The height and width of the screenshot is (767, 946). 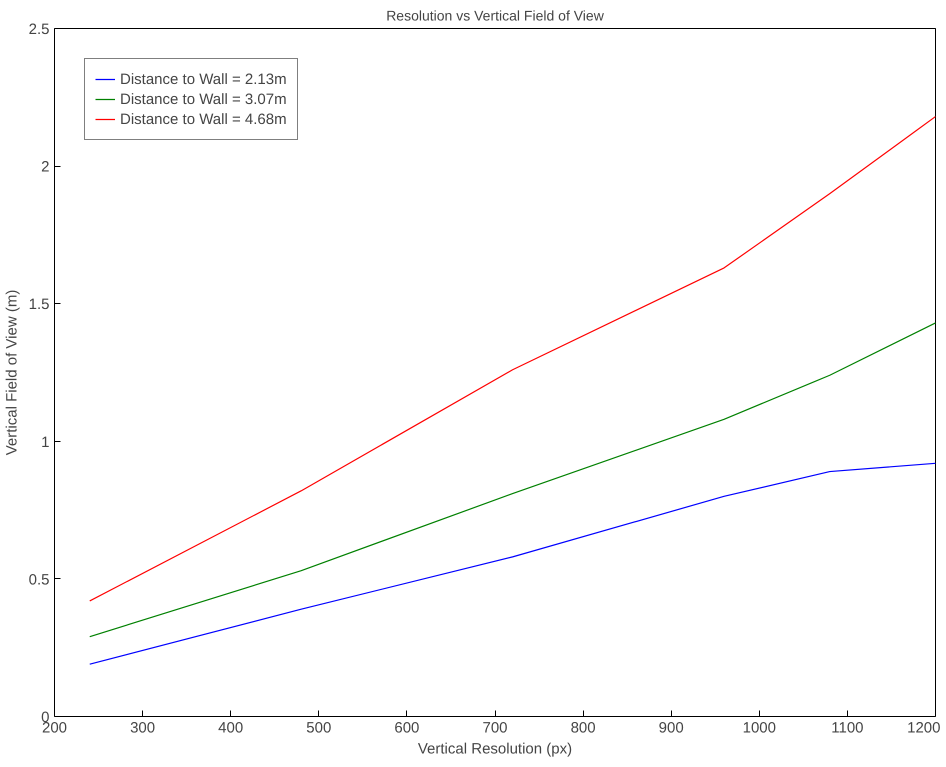 I want to click on y-tick-label: 2, so click(x=45, y=167).